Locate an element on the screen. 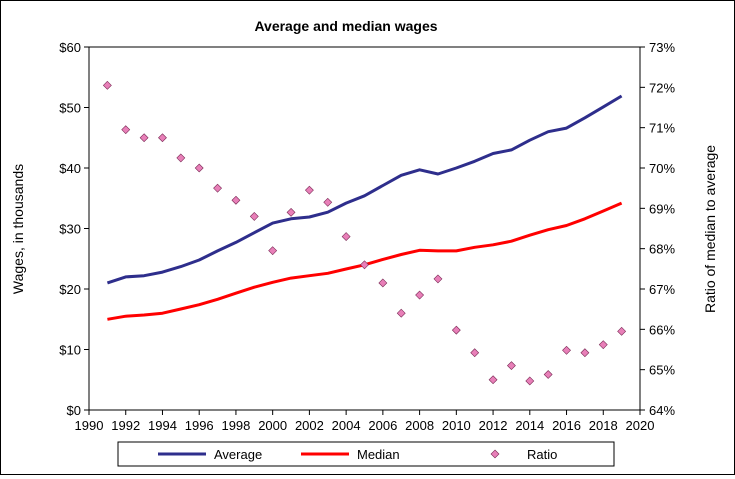 The image size is (735, 479). y-tick-label: $30 is located at coordinates (70, 229).